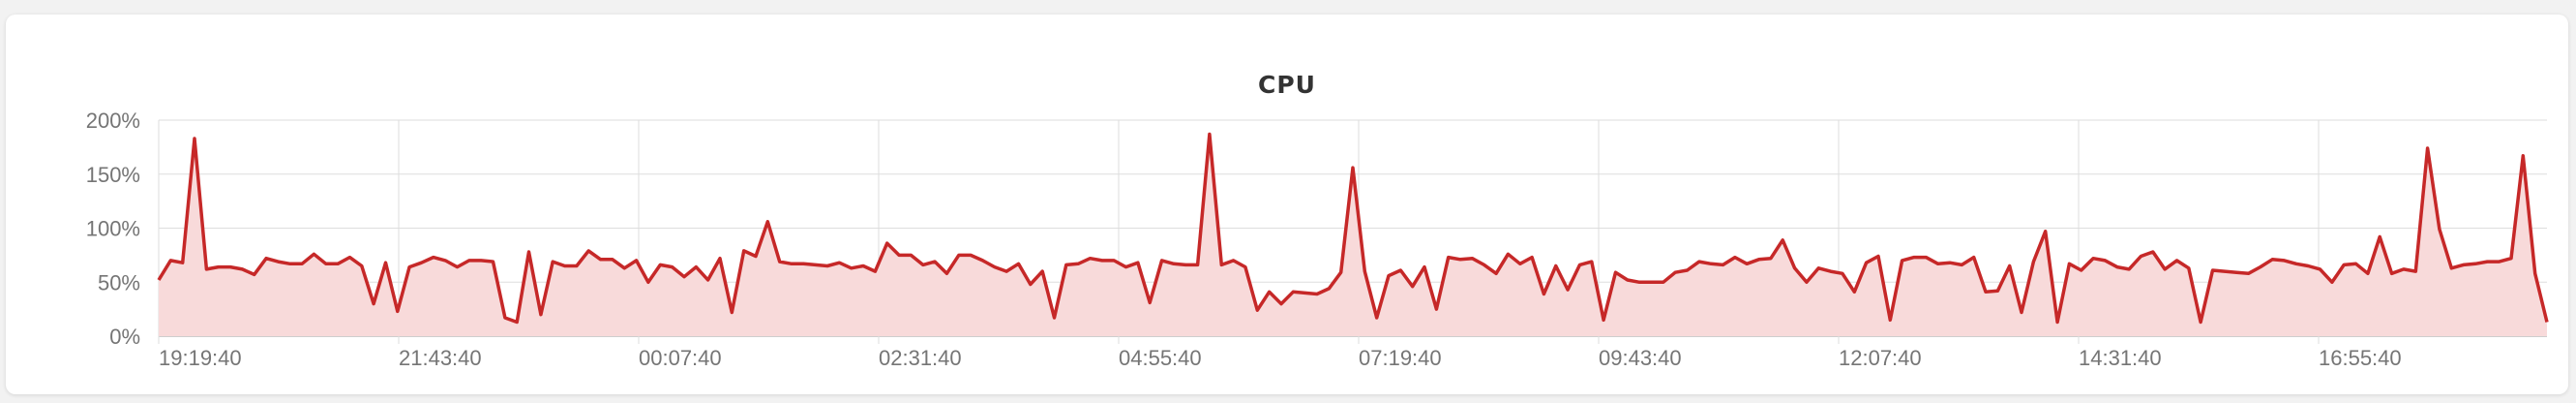 The height and width of the screenshot is (403, 2576). What do you see at coordinates (200, 358) in the screenshot?
I see `x-tick-label: 19:19:40` at bounding box center [200, 358].